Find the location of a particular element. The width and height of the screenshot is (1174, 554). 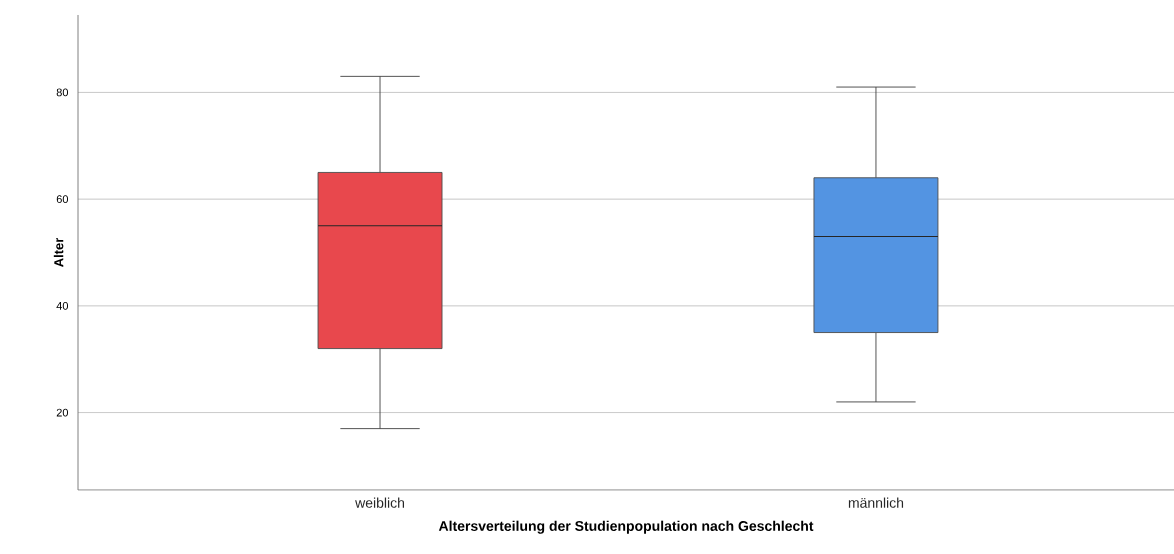

y-tick-label: 40 is located at coordinates (62, 305).